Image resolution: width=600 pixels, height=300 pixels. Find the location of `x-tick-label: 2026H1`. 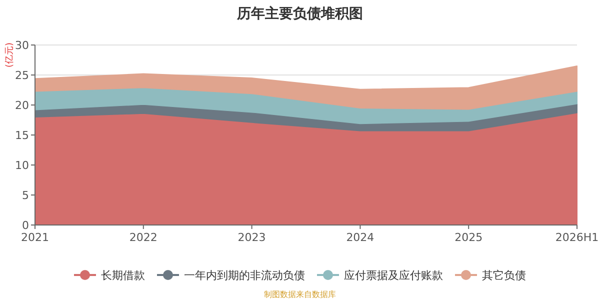

x-tick-label: 2026H1 is located at coordinates (577, 237).